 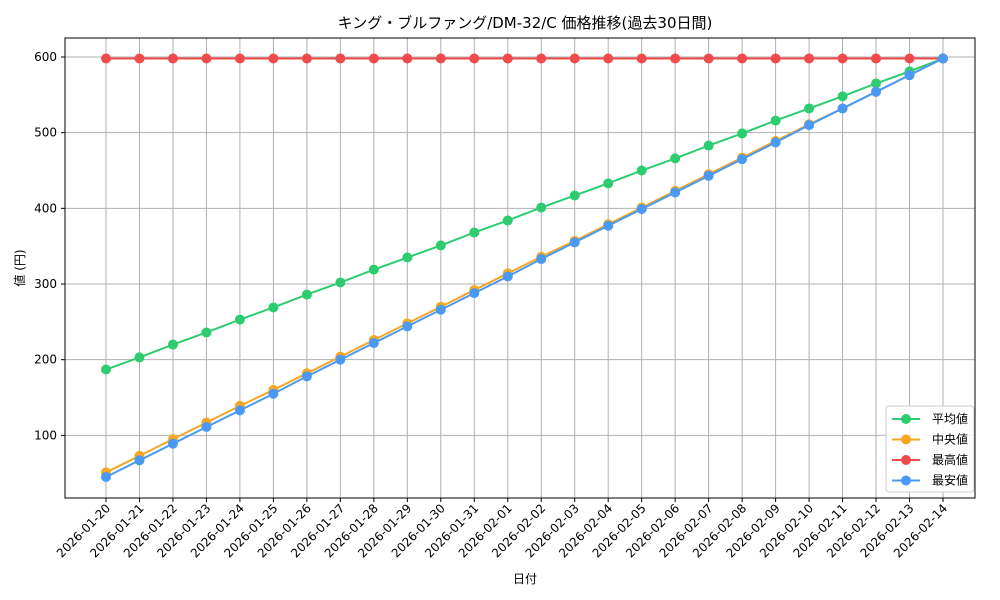 What do you see at coordinates (19, 267) in the screenshot?
I see `y-axis-label: 値 (円)` at bounding box center [19, 267].